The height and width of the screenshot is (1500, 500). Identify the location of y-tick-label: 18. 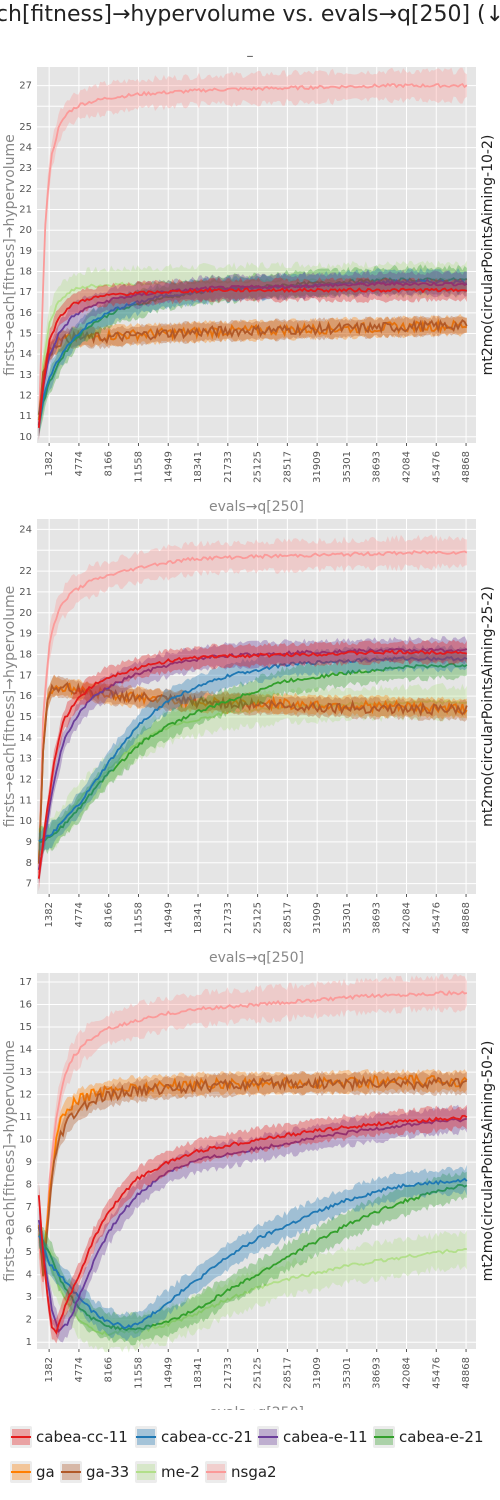
(25, 272).